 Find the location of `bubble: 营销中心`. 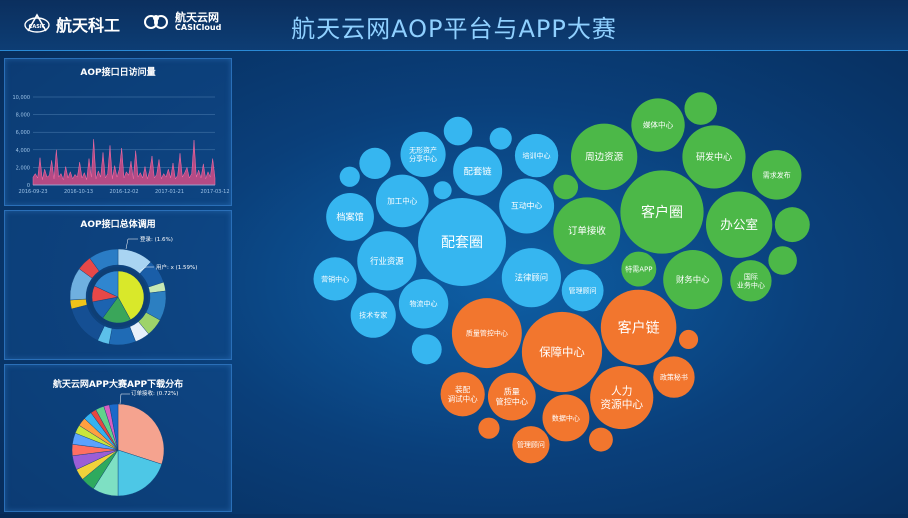

bubble: 营销中心 is located at coordinates (335, 279).